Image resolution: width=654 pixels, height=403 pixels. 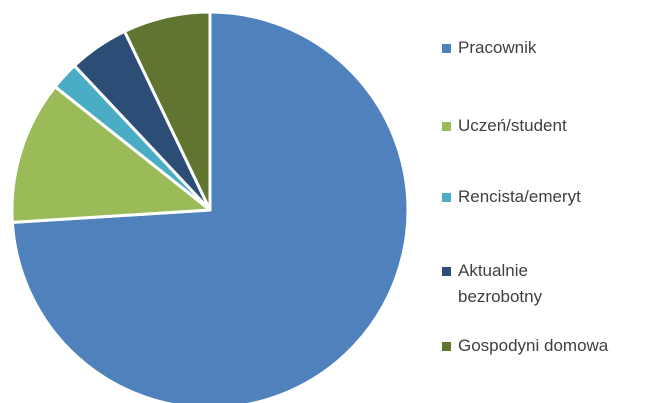 I want to click on legend-item: Rencista/emeryt, so click(x=511, y=197).